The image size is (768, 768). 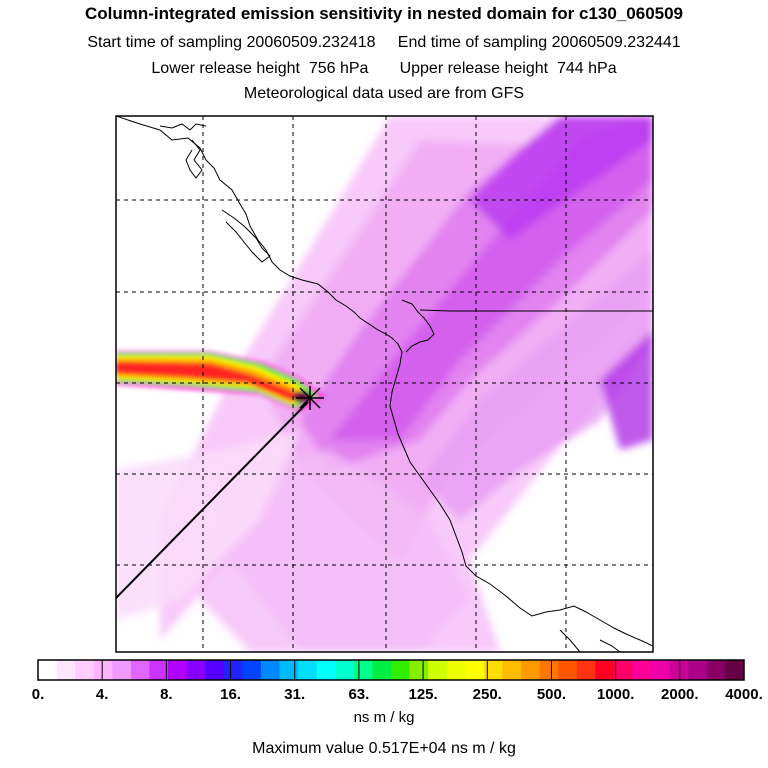 I want to click on met-data-line: Meteorological data used are from GFS, so click(x=384, y=93).